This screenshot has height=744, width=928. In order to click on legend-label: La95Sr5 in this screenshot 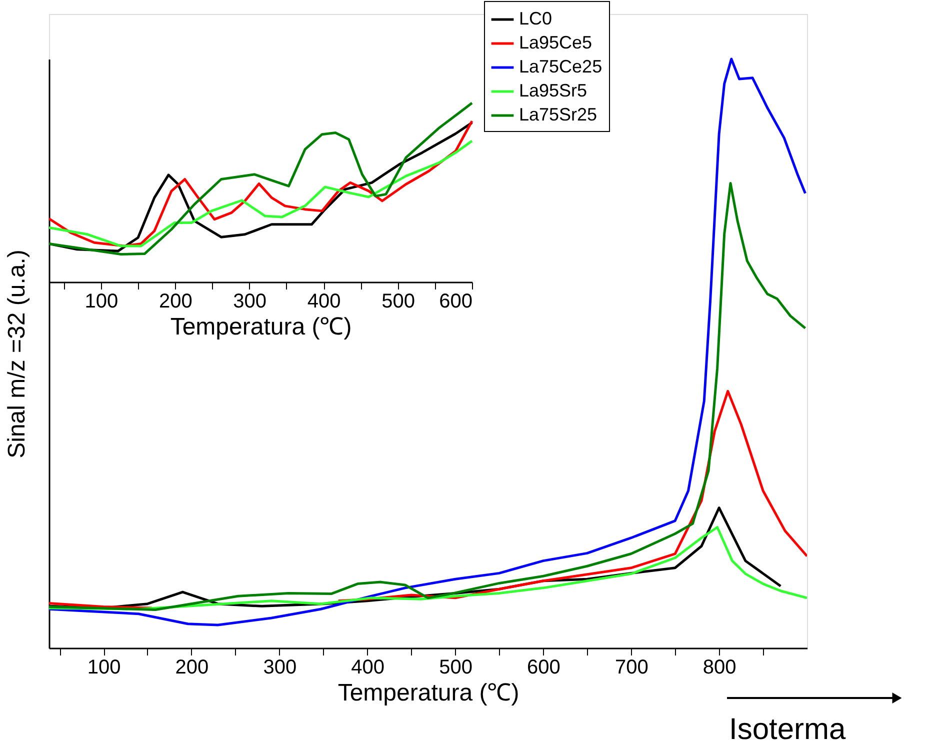, I will do `click(553, 90)`.